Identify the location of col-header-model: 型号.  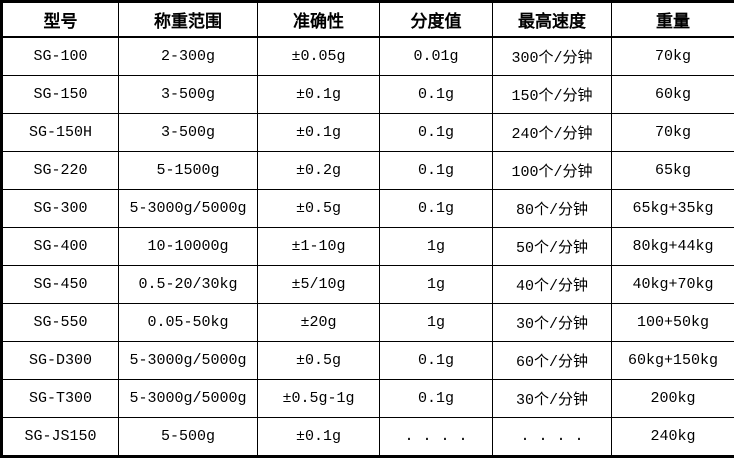
(60, 20).